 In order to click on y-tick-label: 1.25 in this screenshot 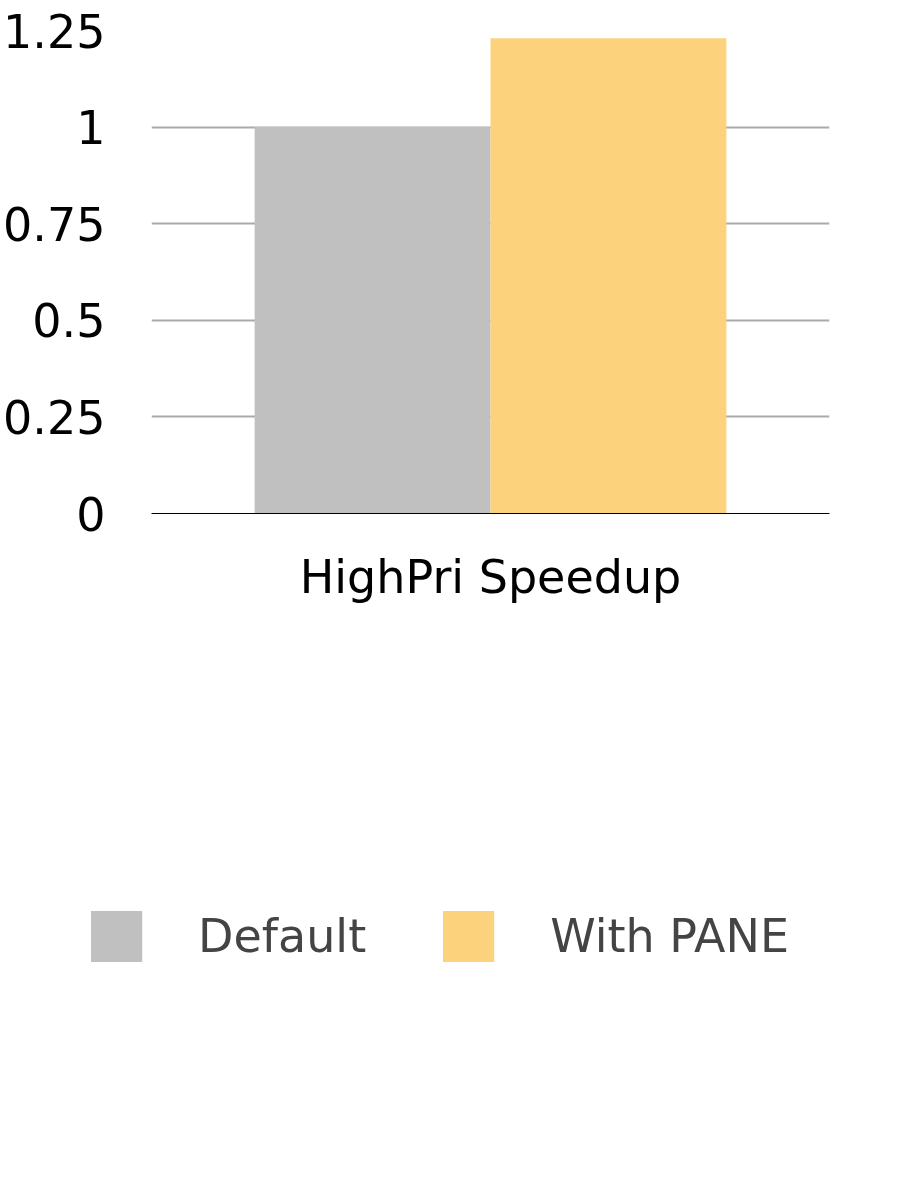, I will do `click(54, 31)`.